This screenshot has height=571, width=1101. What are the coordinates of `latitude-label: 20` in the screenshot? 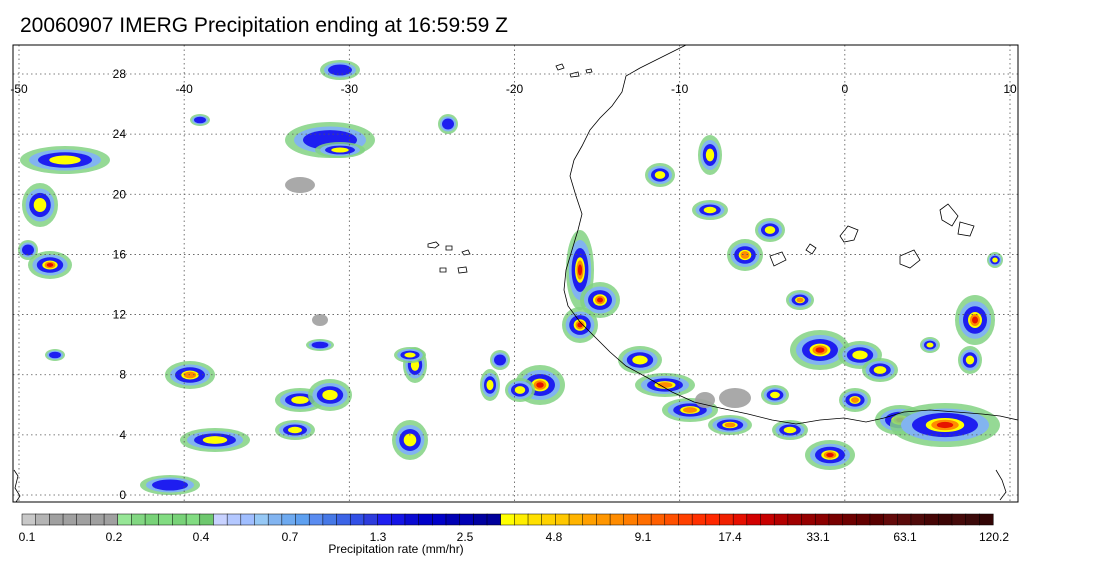 It's located at (120, 194).